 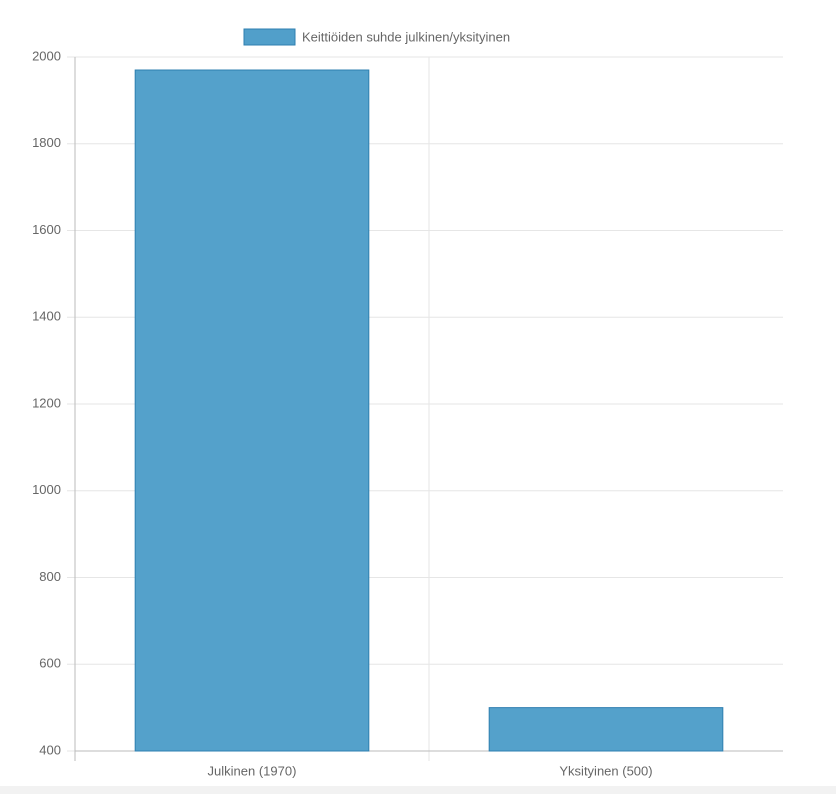 I want to click on legend-label: Keittiöiden suhde julkinen/yksityinen, so click(x=406, y=36).